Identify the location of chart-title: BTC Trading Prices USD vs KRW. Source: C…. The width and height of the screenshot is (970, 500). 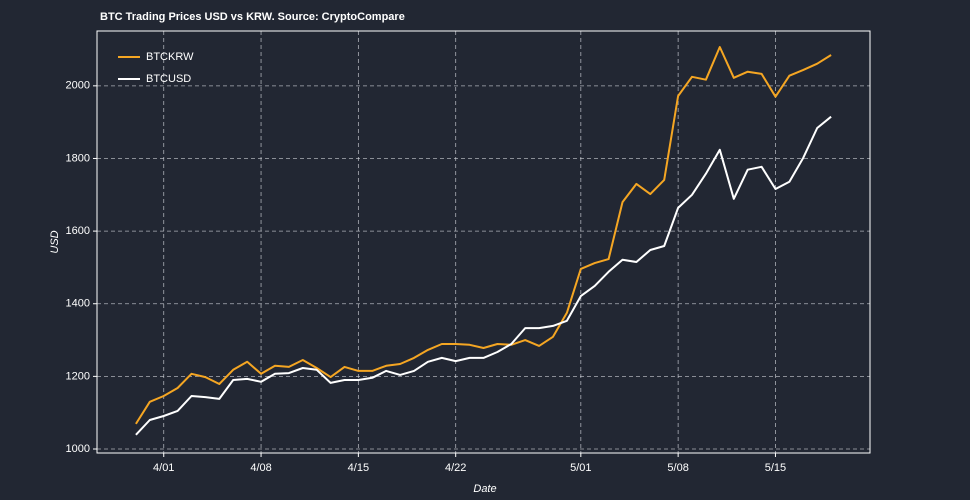
(252, 17).